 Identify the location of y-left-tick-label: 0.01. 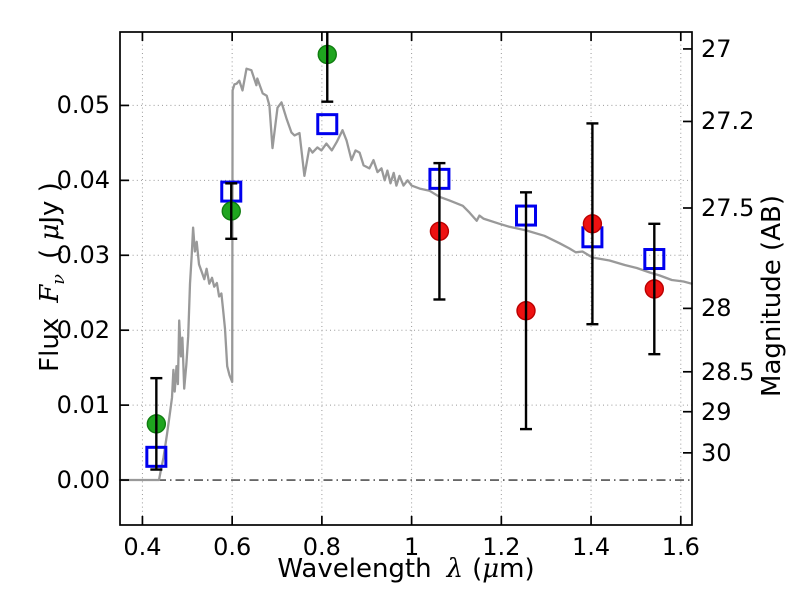
(83, 405).